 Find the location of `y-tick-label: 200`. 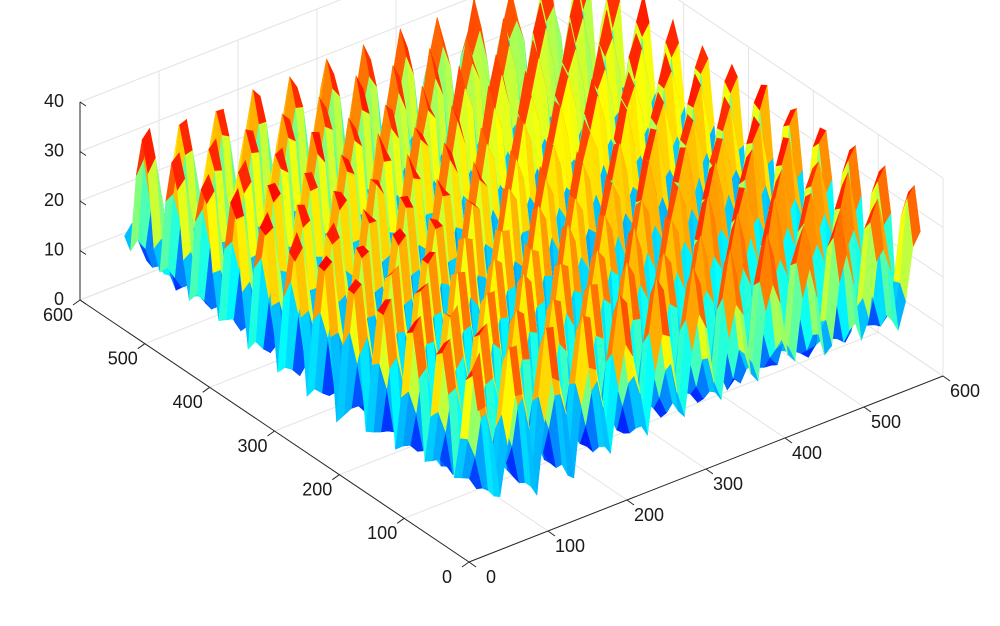

y-tick-label: 200 is located at coordinates (317, 489).